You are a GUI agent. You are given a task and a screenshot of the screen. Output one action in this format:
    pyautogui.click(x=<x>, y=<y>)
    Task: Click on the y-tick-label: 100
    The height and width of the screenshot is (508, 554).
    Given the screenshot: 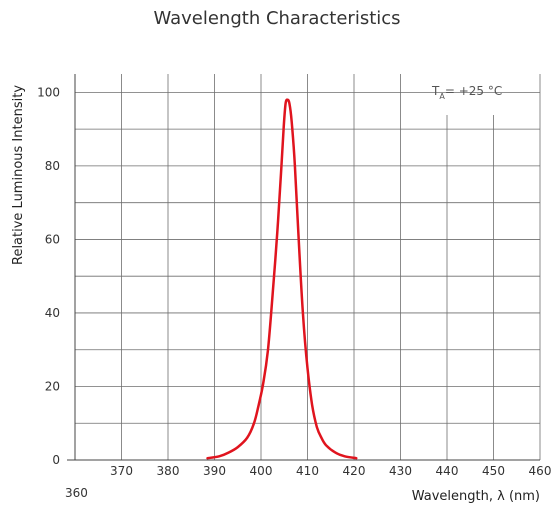 What is the action you would take?
    pyautogui.click(x=48, y=92)
    